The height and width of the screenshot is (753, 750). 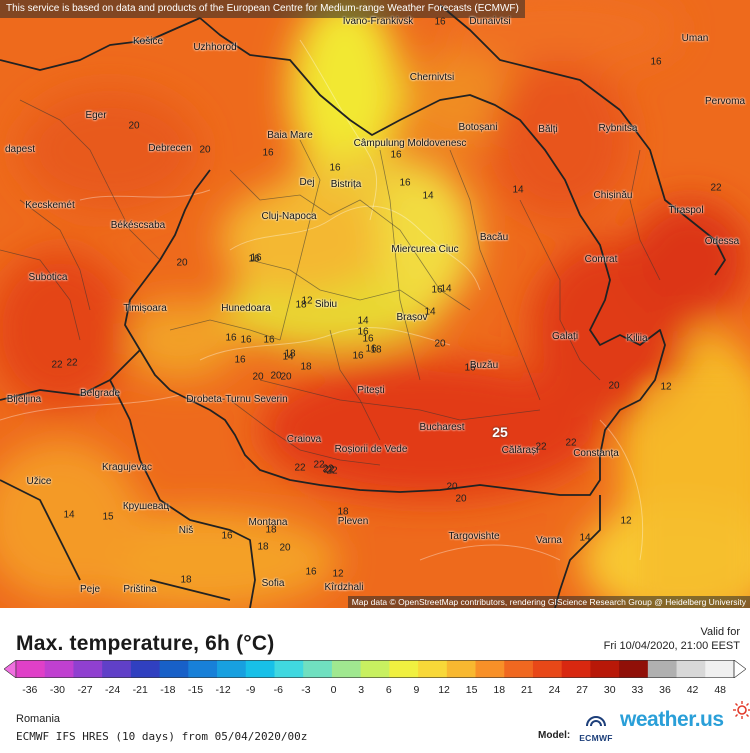 I want to click on color-scale, so click(x=375, y=669).